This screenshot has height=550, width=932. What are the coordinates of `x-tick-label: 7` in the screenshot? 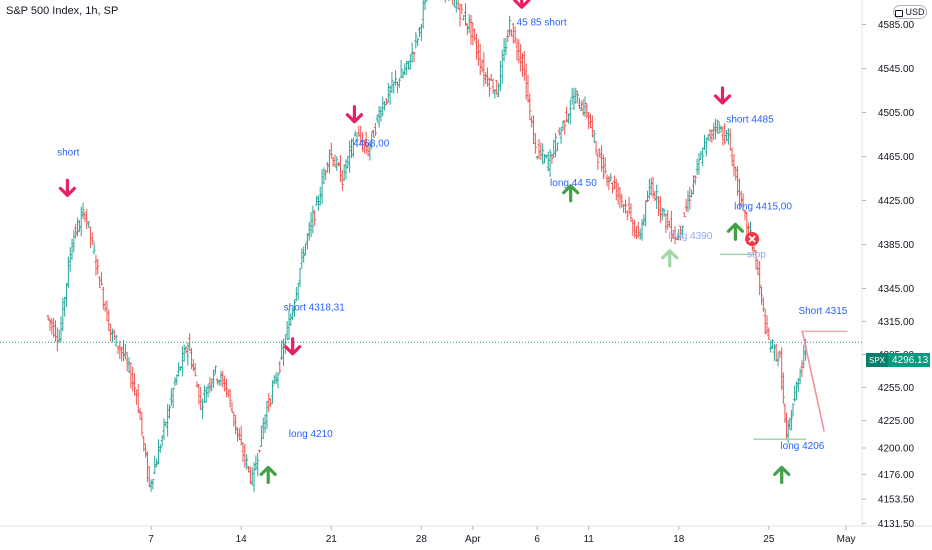 It's located at (151, 539).